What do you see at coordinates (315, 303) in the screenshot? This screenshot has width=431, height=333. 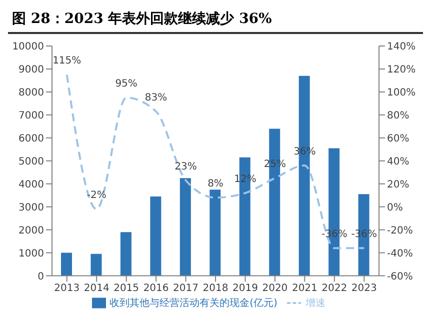 I see `legend-label: 增速` at bounding box center [315, 303].